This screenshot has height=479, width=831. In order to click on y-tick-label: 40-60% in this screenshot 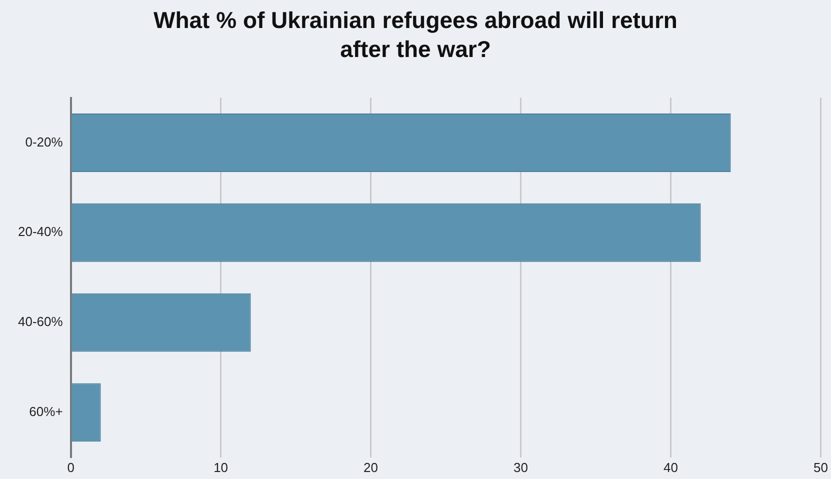, I will do `click(41, 322)`.